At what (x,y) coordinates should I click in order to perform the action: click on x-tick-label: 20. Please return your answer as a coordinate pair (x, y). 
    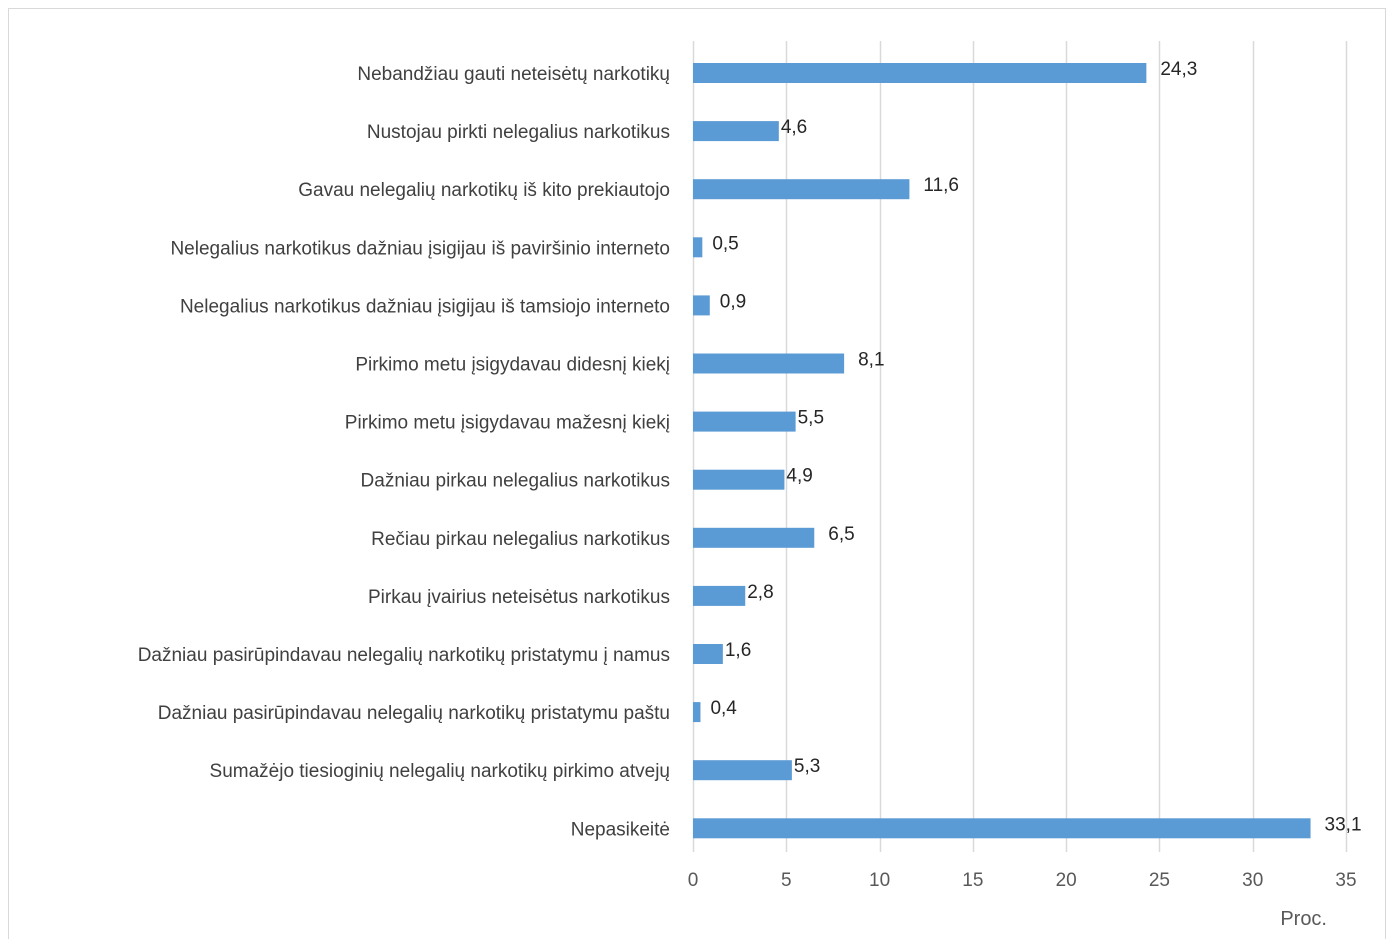
    Looking at the image, I should click on (1066, 880).